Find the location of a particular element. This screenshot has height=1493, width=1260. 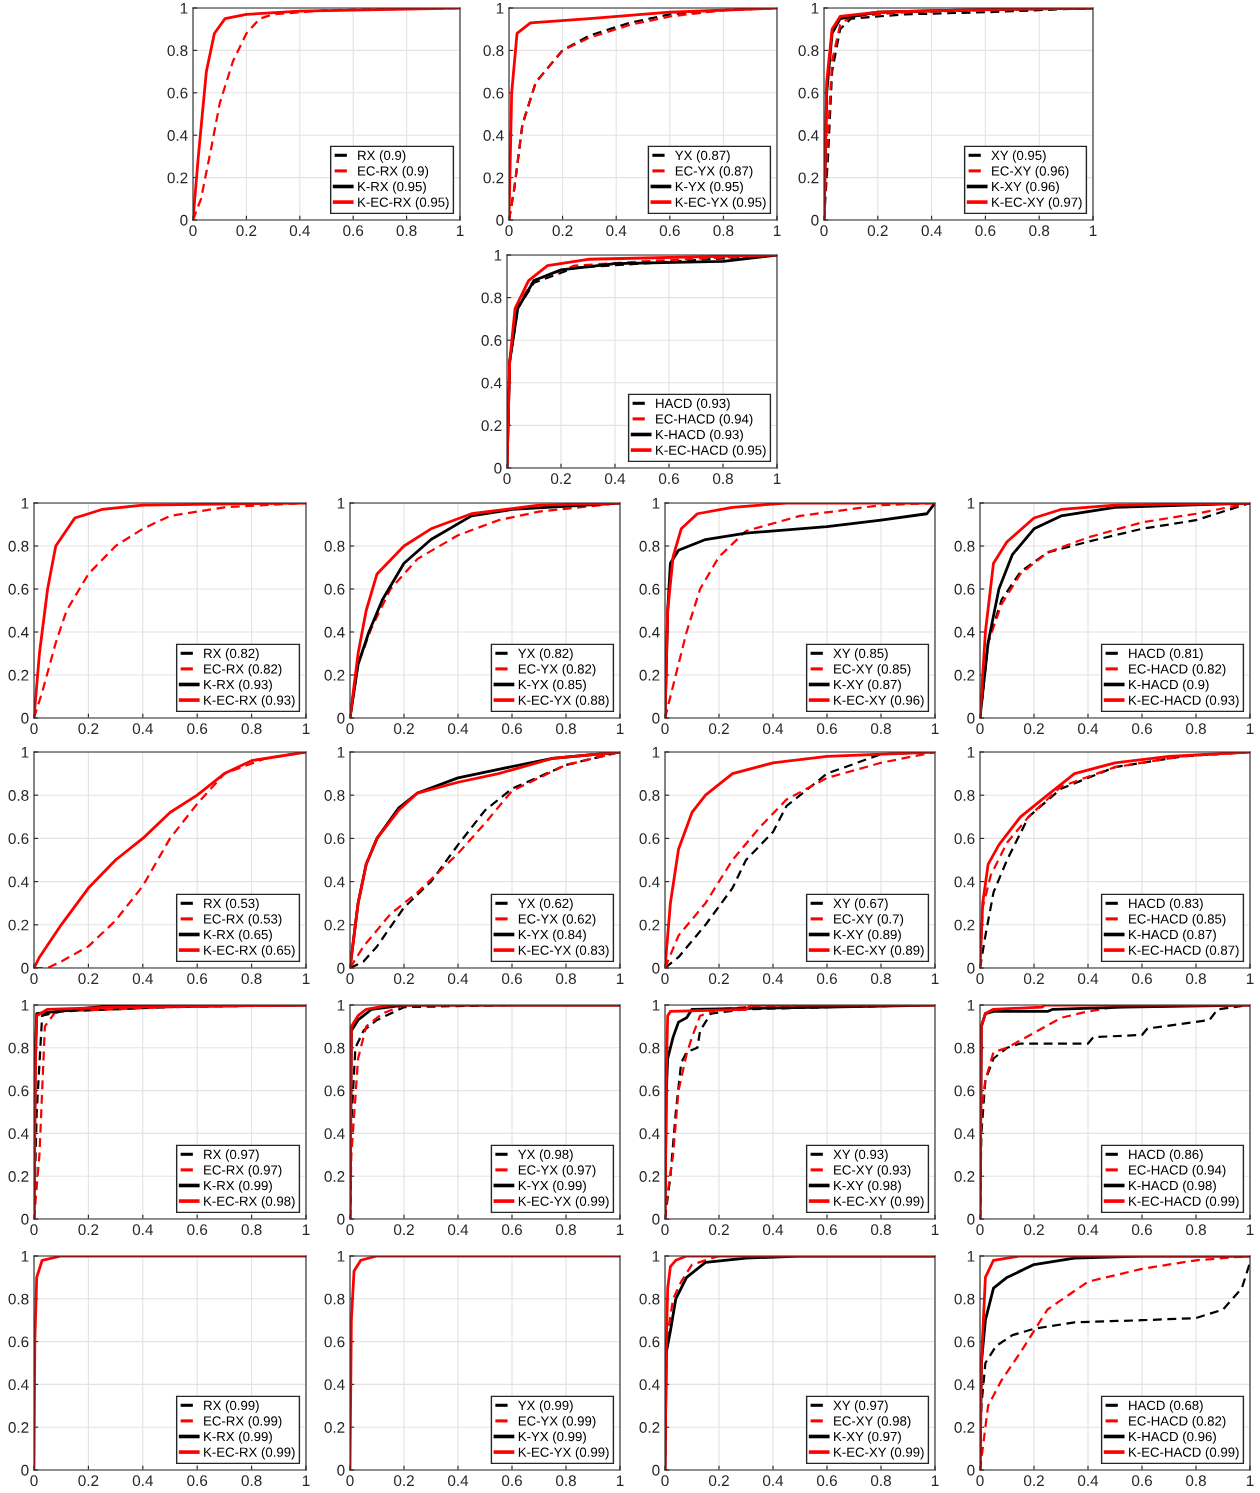

legend-label: K-YX (0.95) is located at coordinates (709, 187).